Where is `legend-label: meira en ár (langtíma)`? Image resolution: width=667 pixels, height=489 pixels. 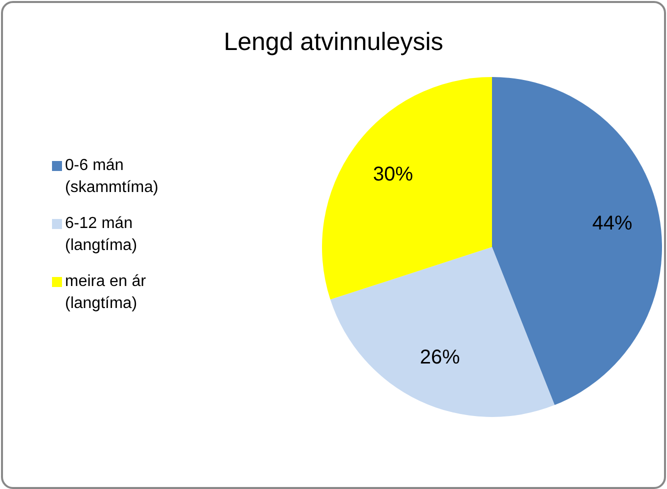
legend-label: meira en ár (langtíma) is located at coordinates (106, 293).